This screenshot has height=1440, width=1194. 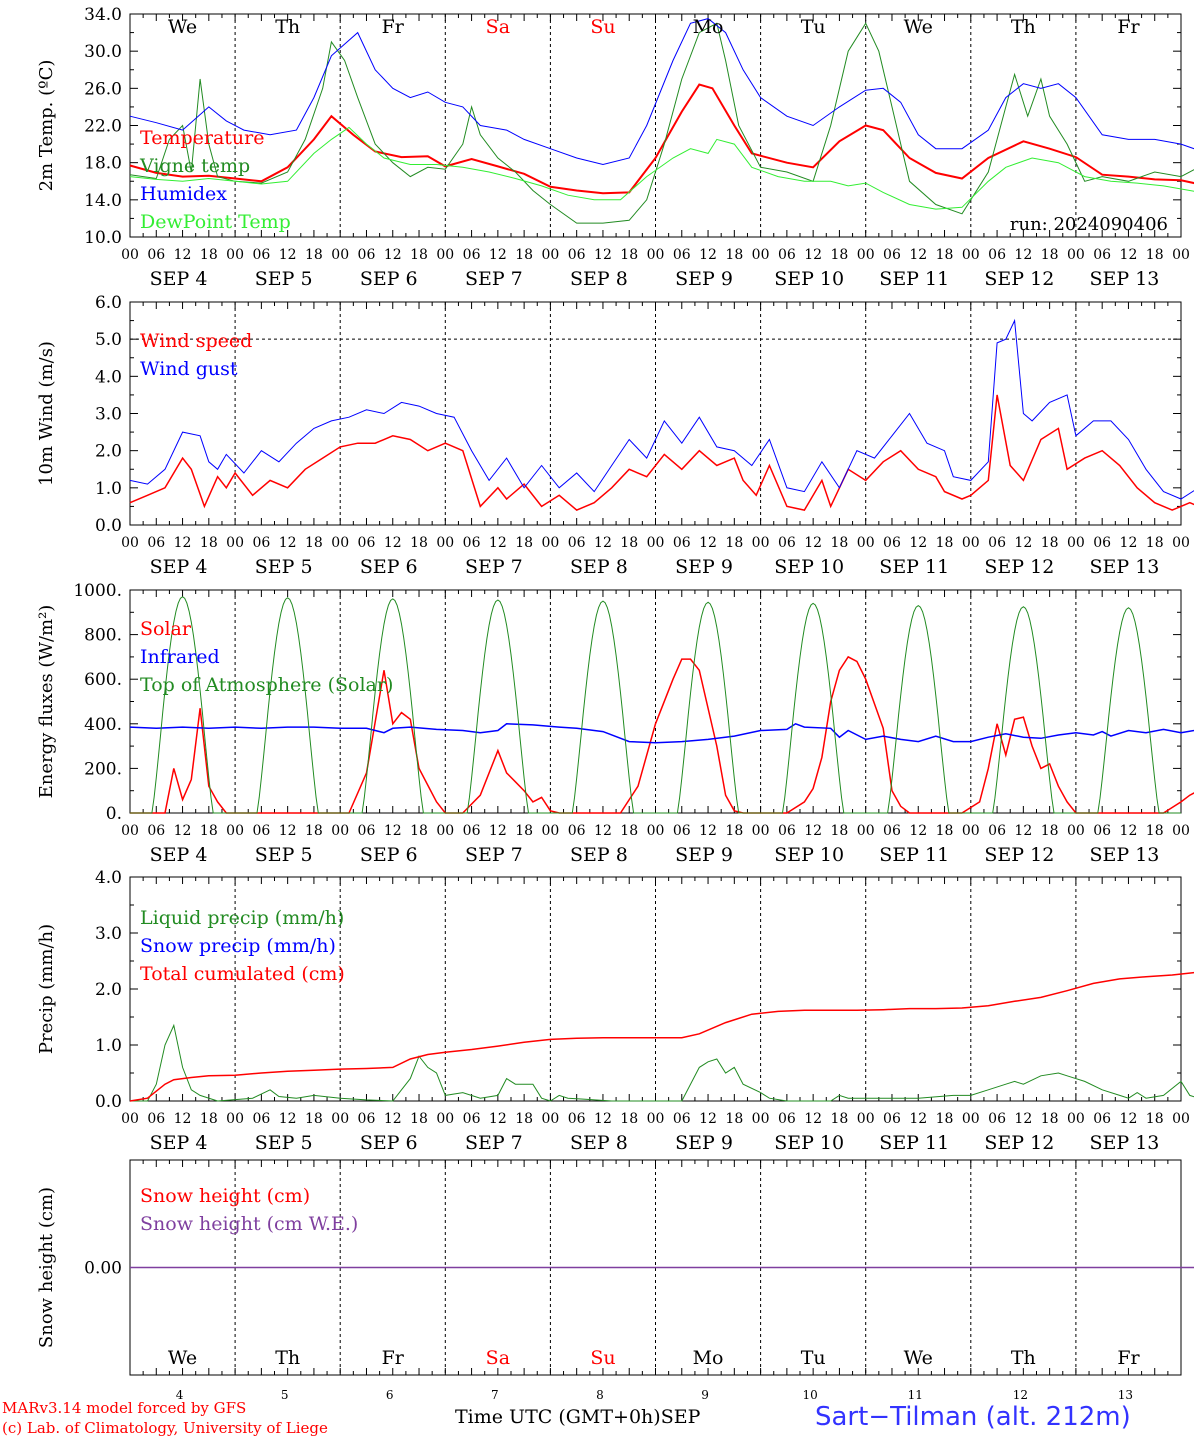 I want to click on y-tick-label: 18.0, so click(x=103, y=164).